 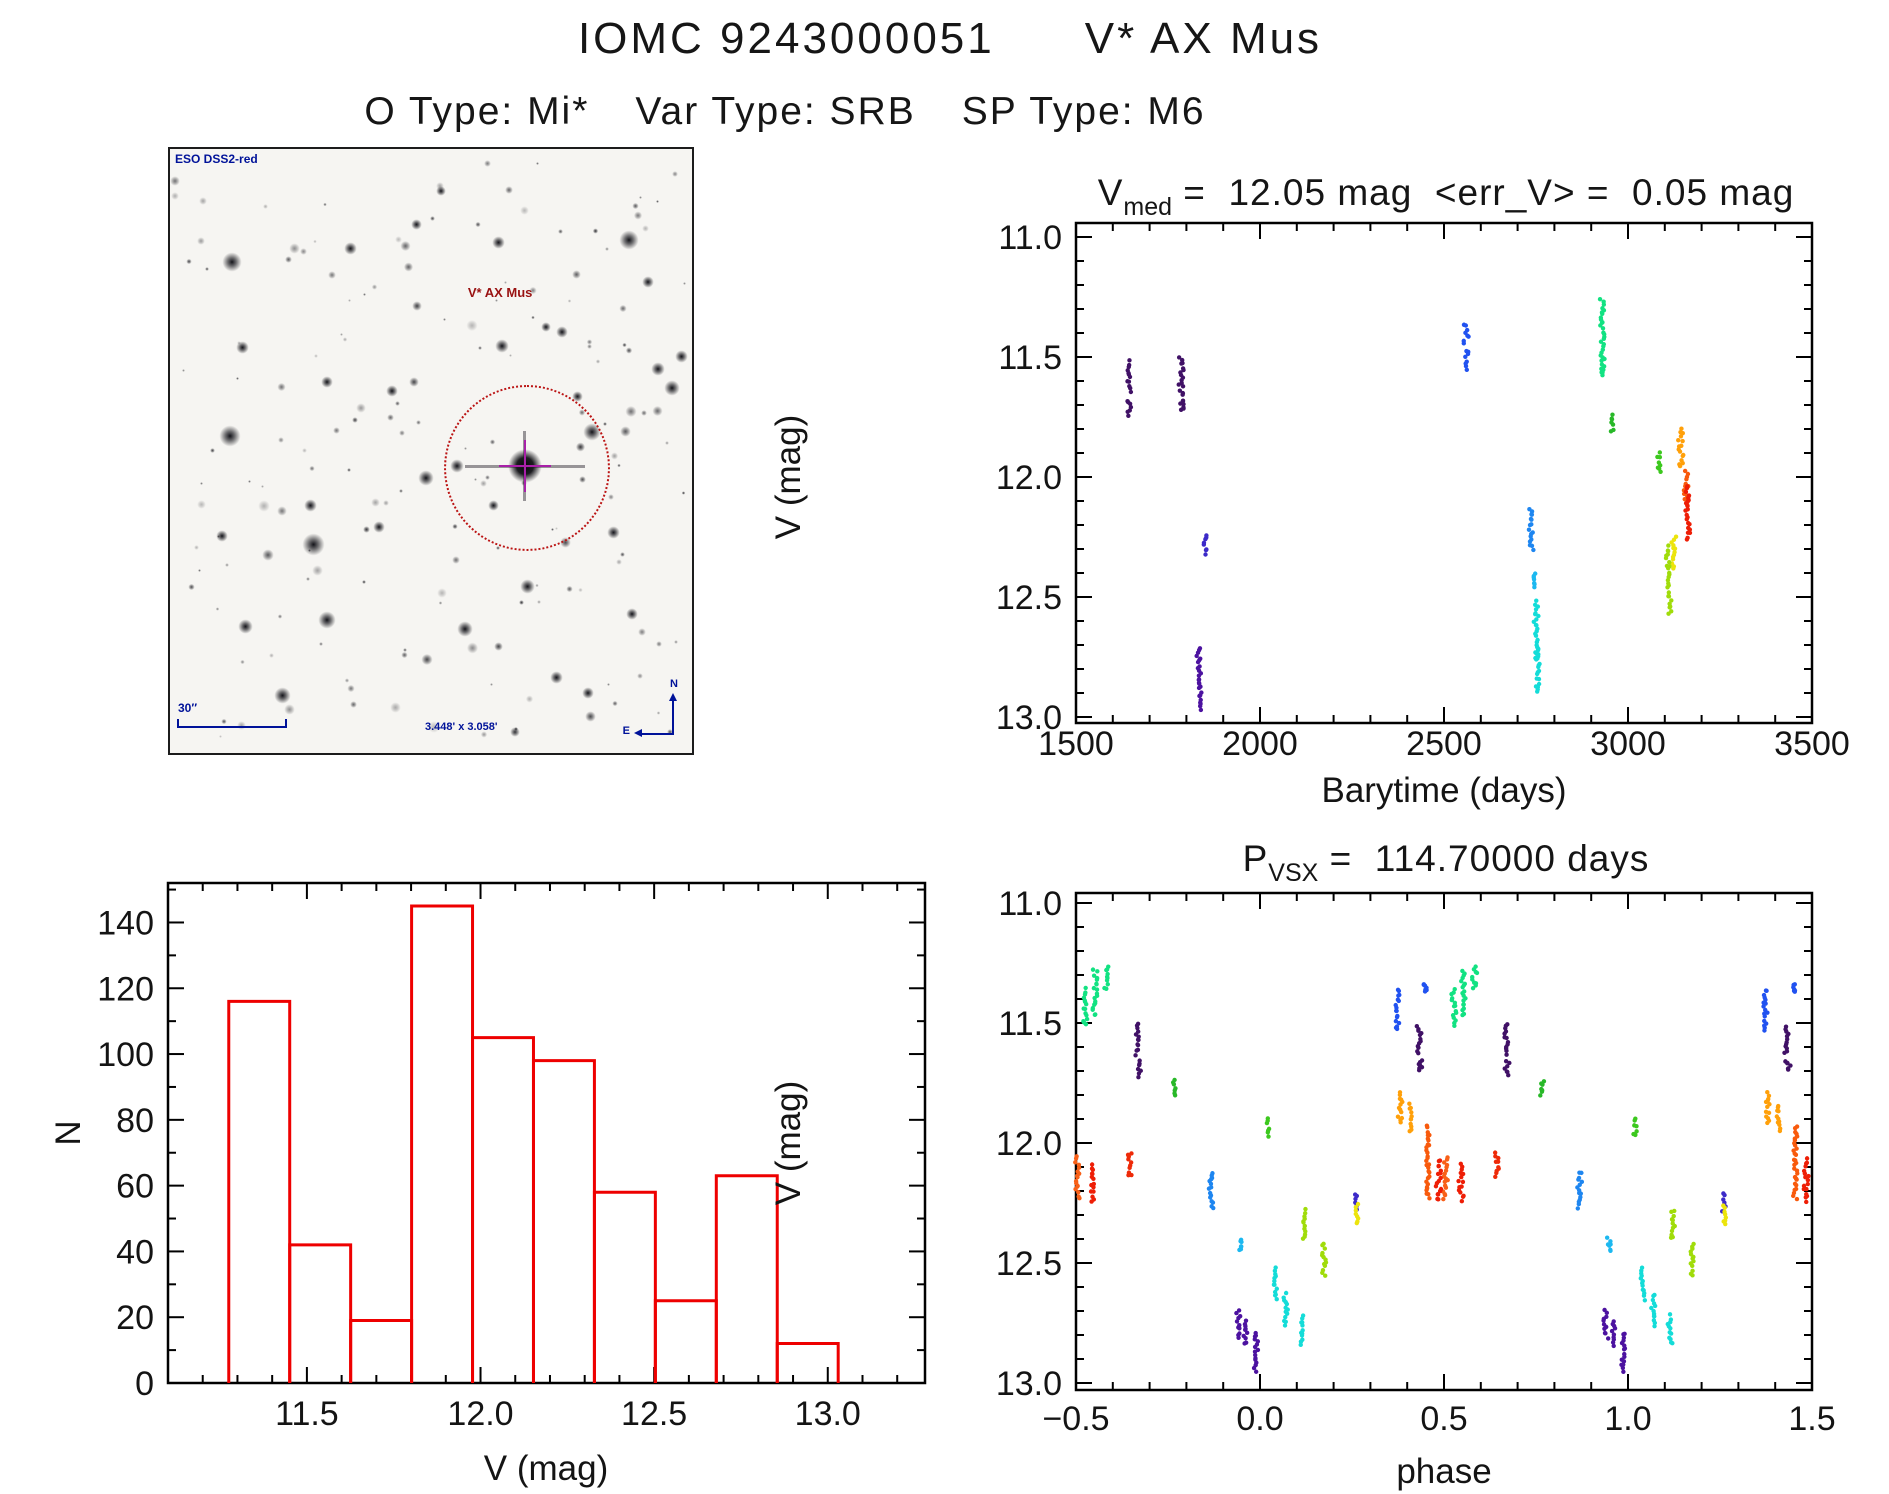 What do you see at coordinates (307, 1414) in the screenshot?
I see `svg-text: 11.5` at bounding box center [307, 1414].